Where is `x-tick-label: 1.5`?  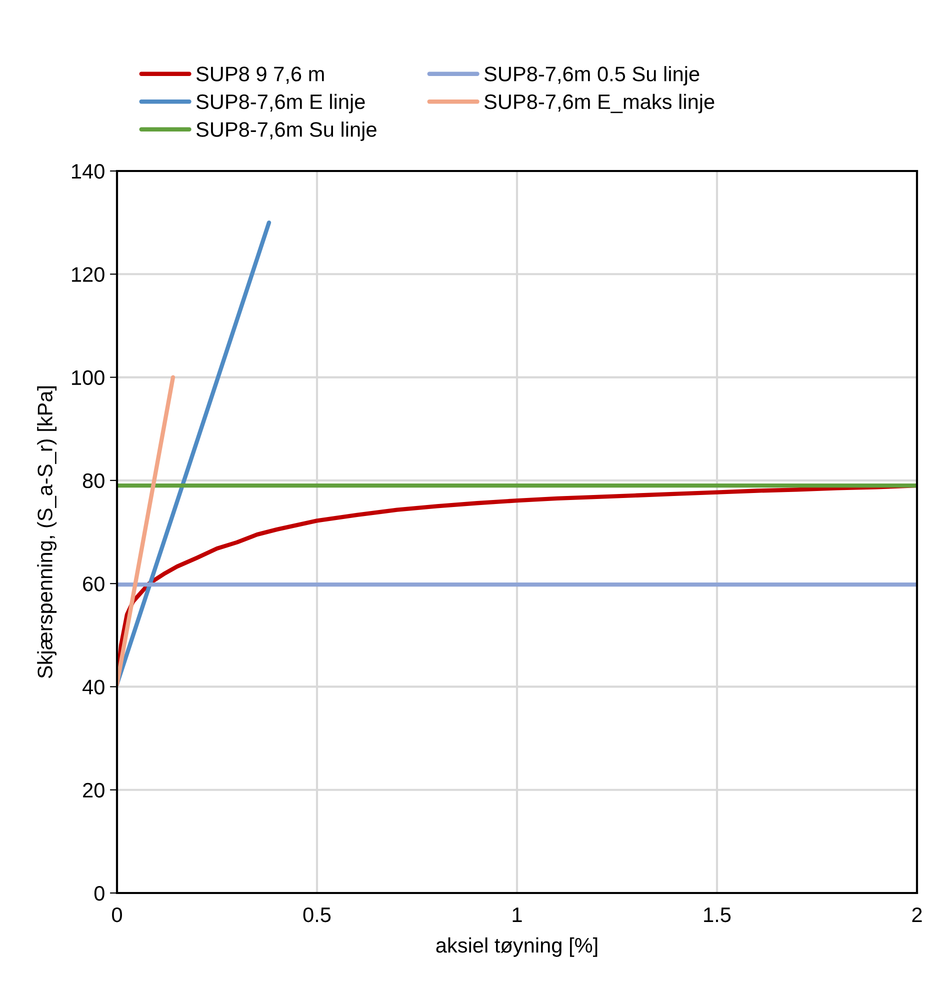
x-tick-label: 1.5 is located at coordinates (717, 915).